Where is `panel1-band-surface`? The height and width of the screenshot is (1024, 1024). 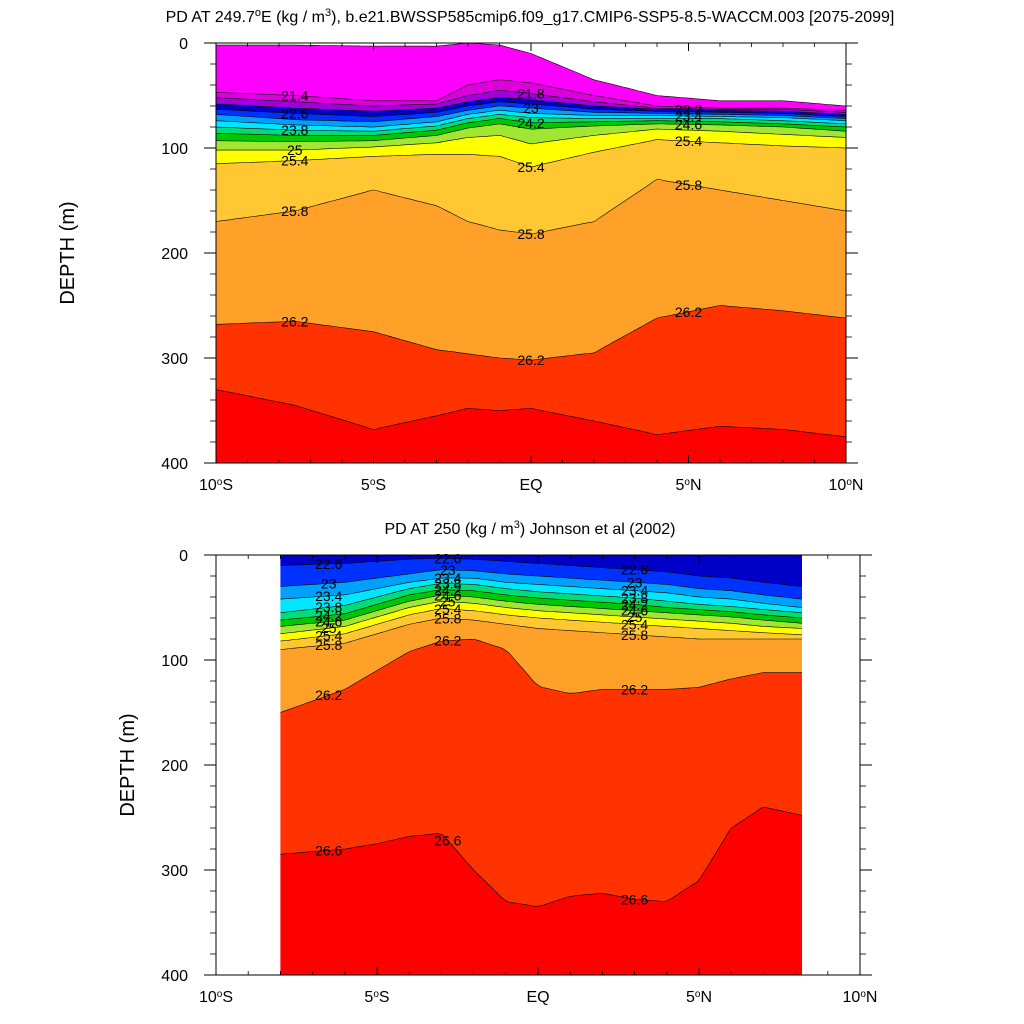 panel1-band-surface is located at coordinates (531, 77).